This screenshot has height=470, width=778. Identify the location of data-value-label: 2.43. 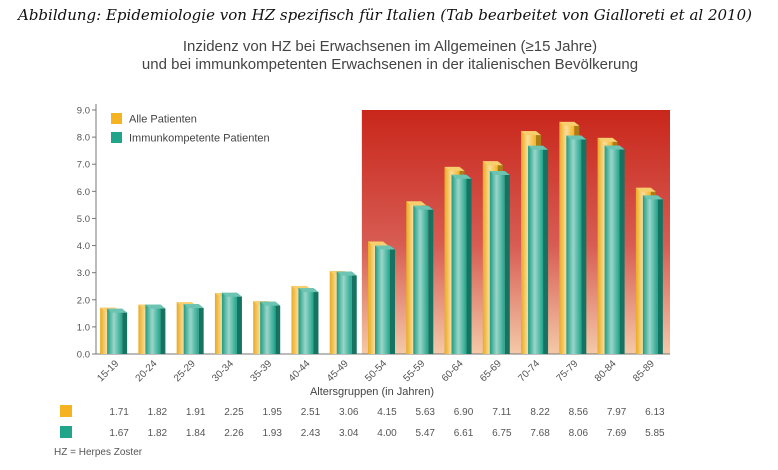
(311, 433).